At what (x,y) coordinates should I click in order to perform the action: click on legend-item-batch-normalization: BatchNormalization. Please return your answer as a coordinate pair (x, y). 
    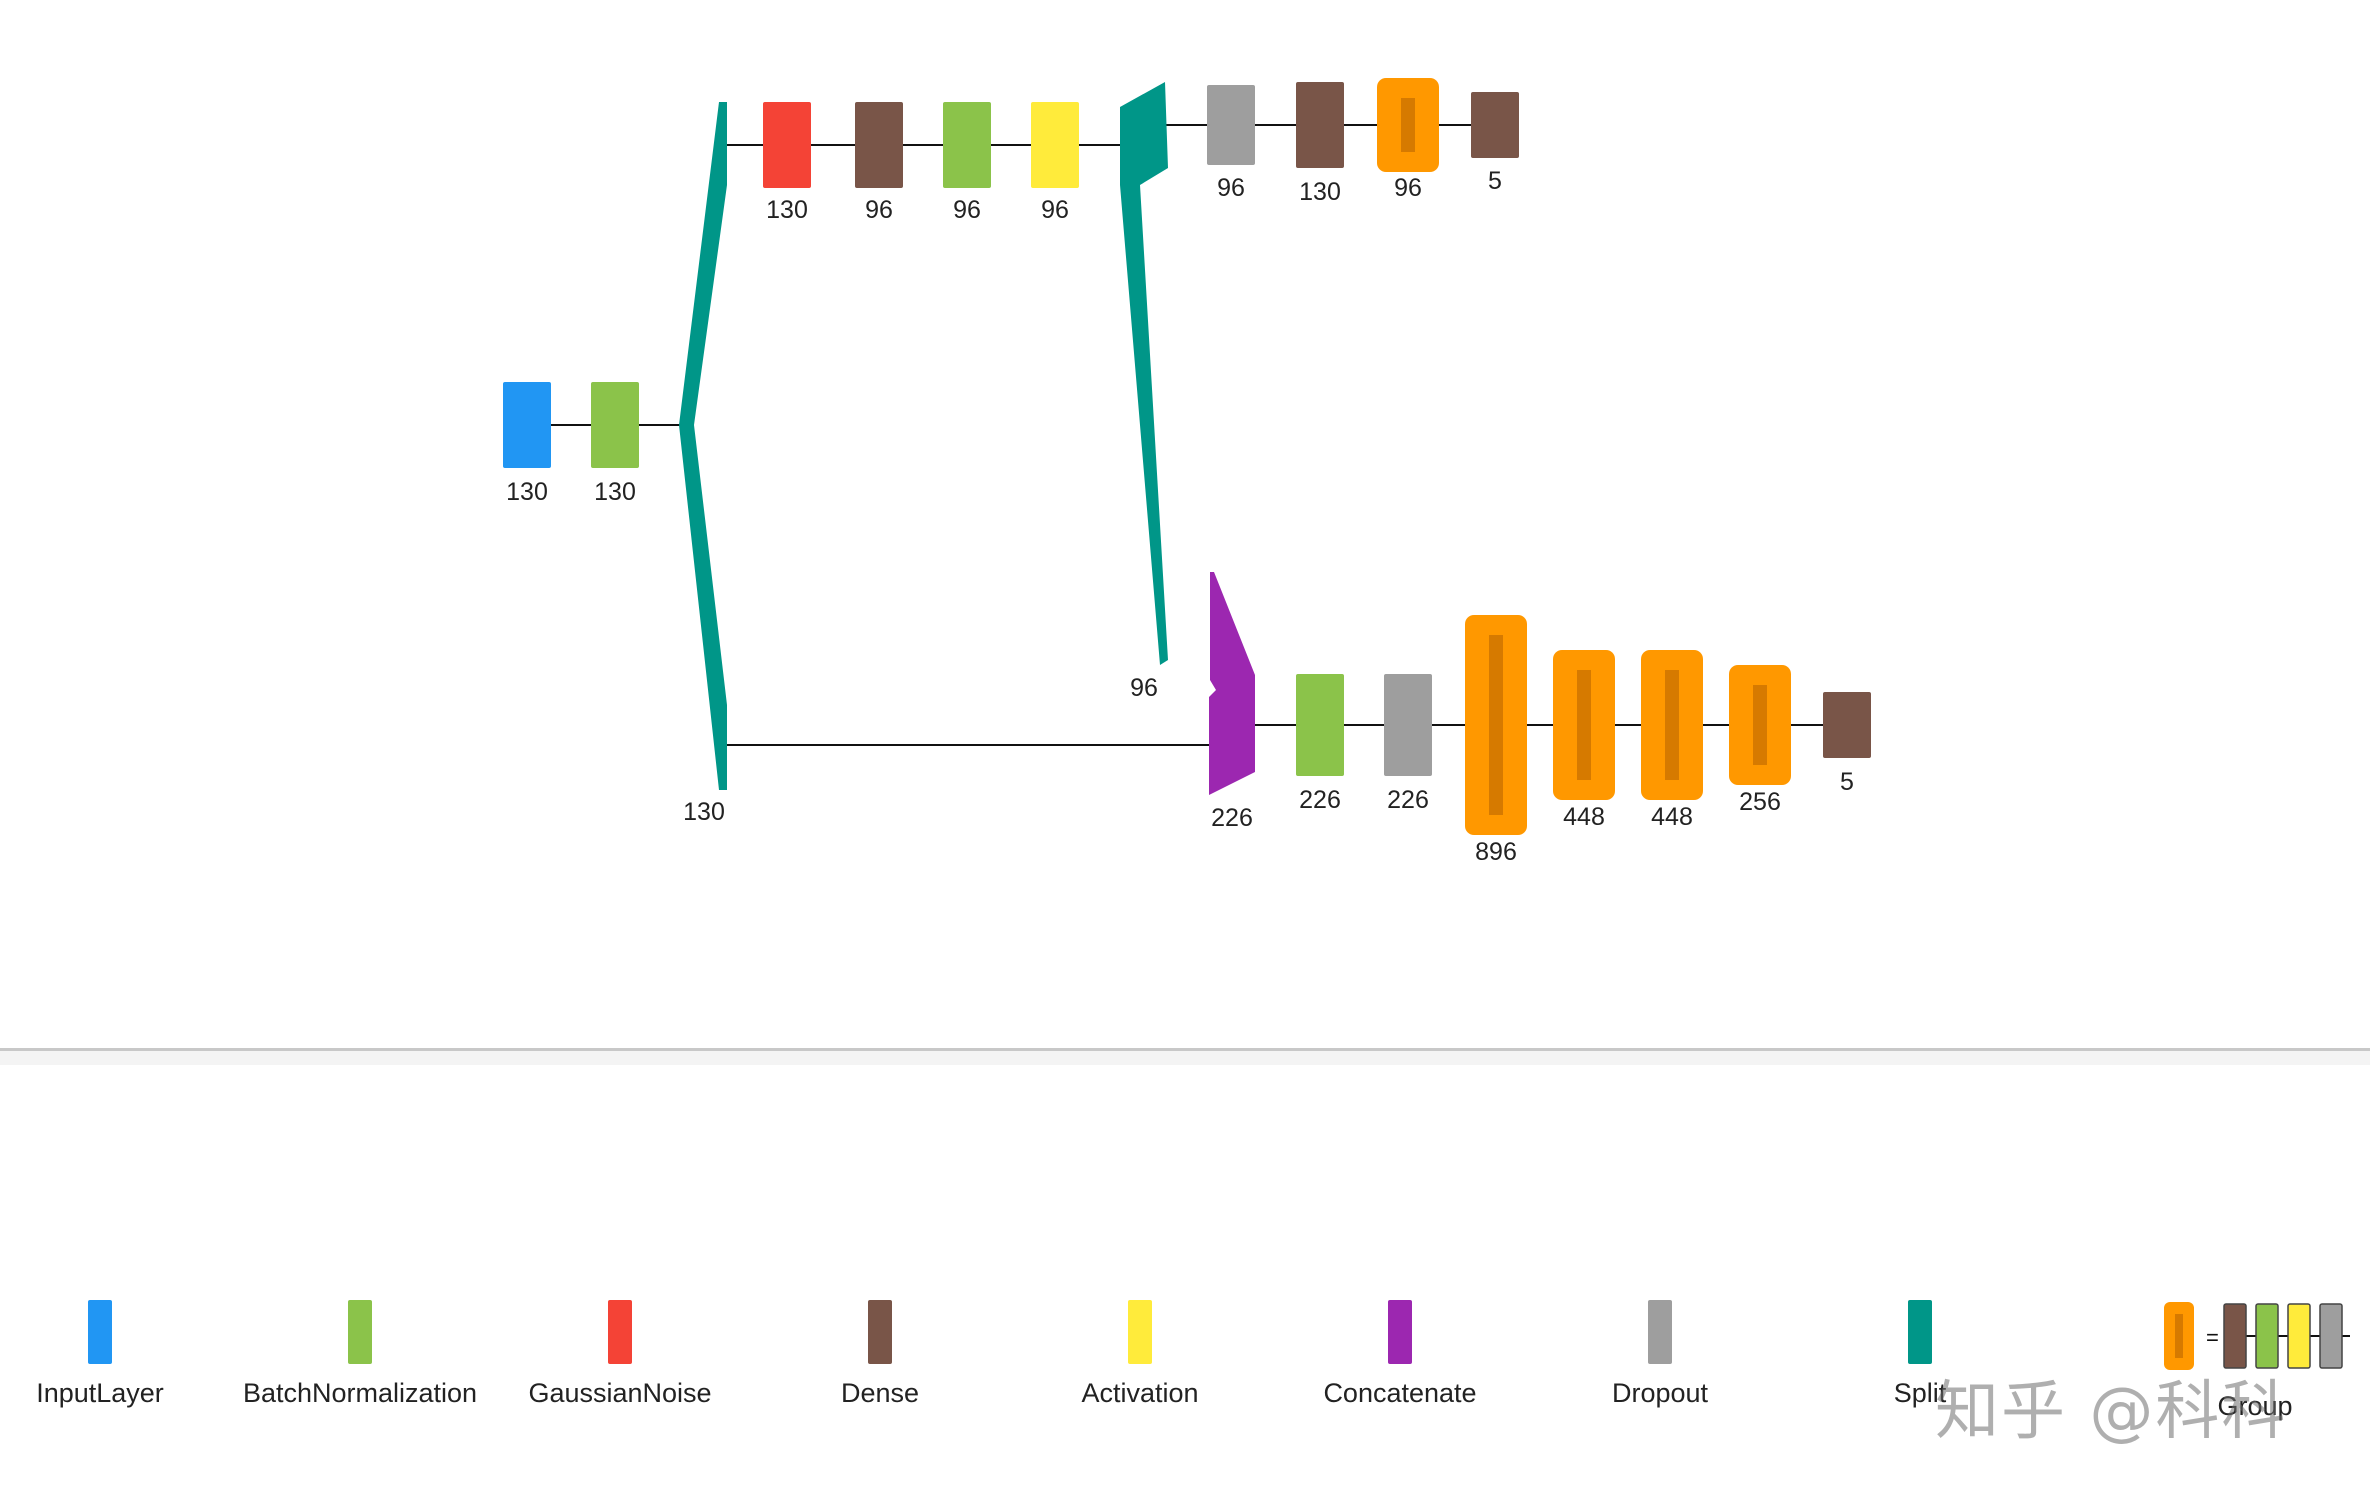
    Looking at the image, I should click on (360, 1354).